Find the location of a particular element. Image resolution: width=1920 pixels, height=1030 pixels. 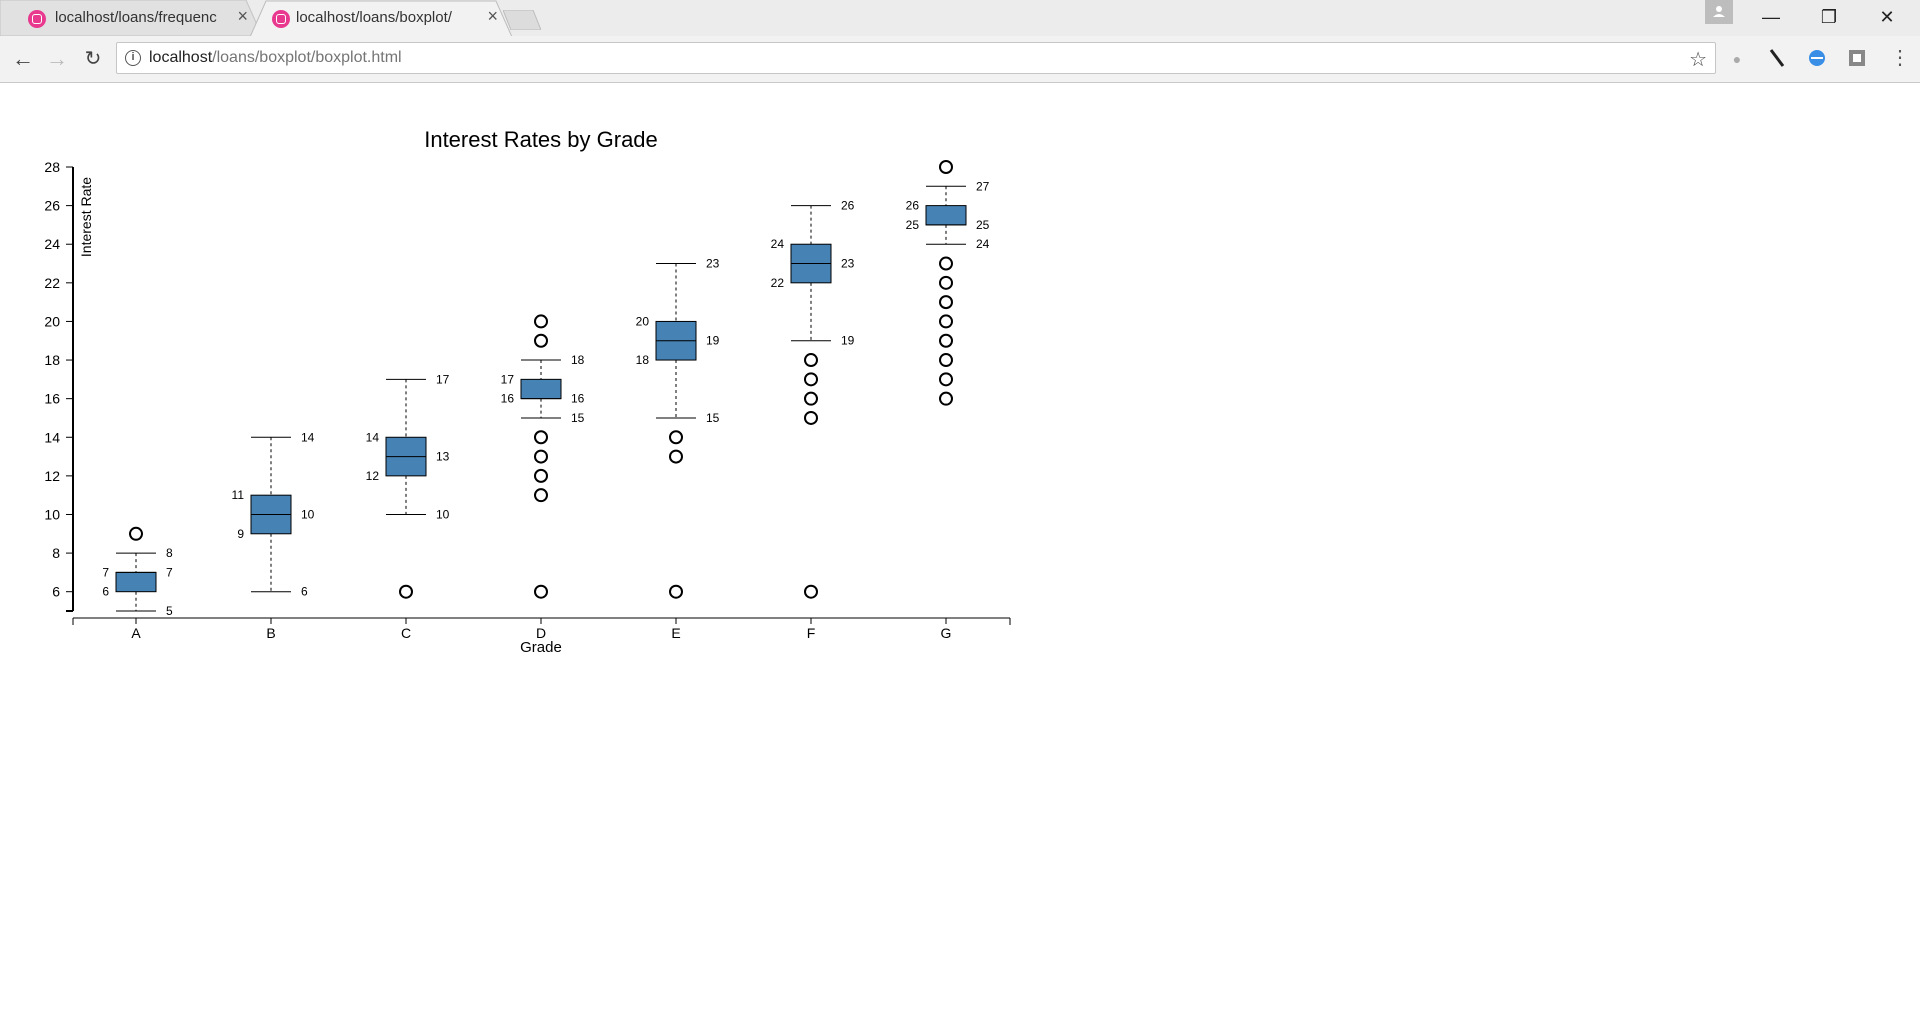

tab-boxplot: localhost/loans/boxplot/ × is located at coordinates (381, 18).